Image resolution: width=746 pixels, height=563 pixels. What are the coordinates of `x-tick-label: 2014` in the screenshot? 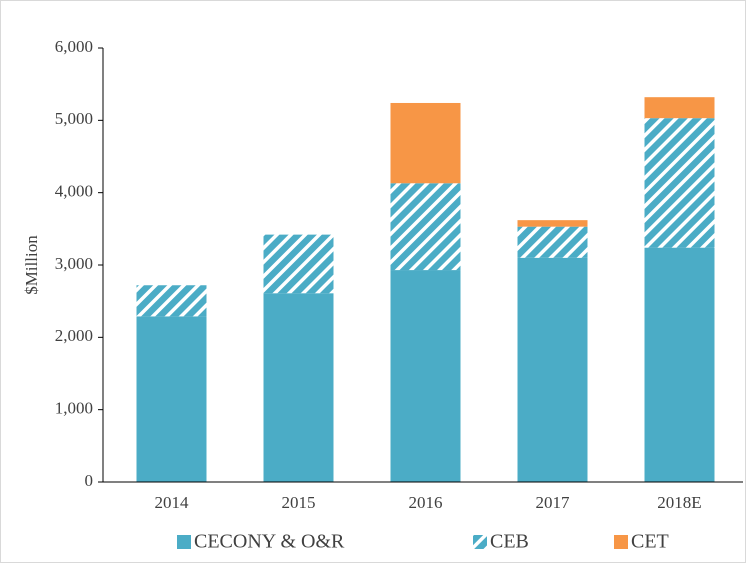 It's located at (172, 502).